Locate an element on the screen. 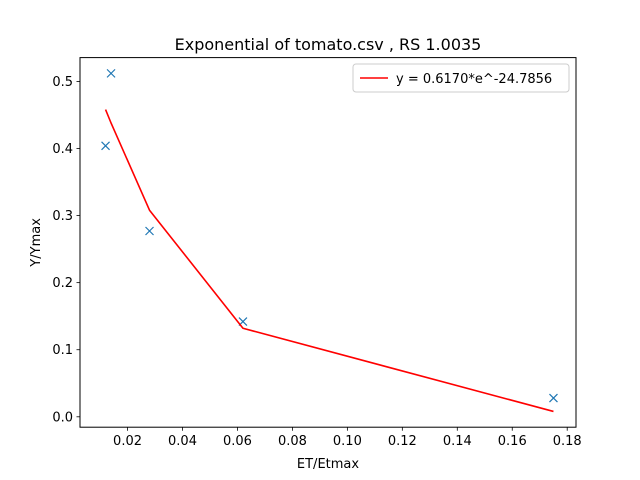 This screenshot has height=480, width=640. chart-title: Exponential of tomato.csv , RS 1.0035 is located at coordinates (328, 44).